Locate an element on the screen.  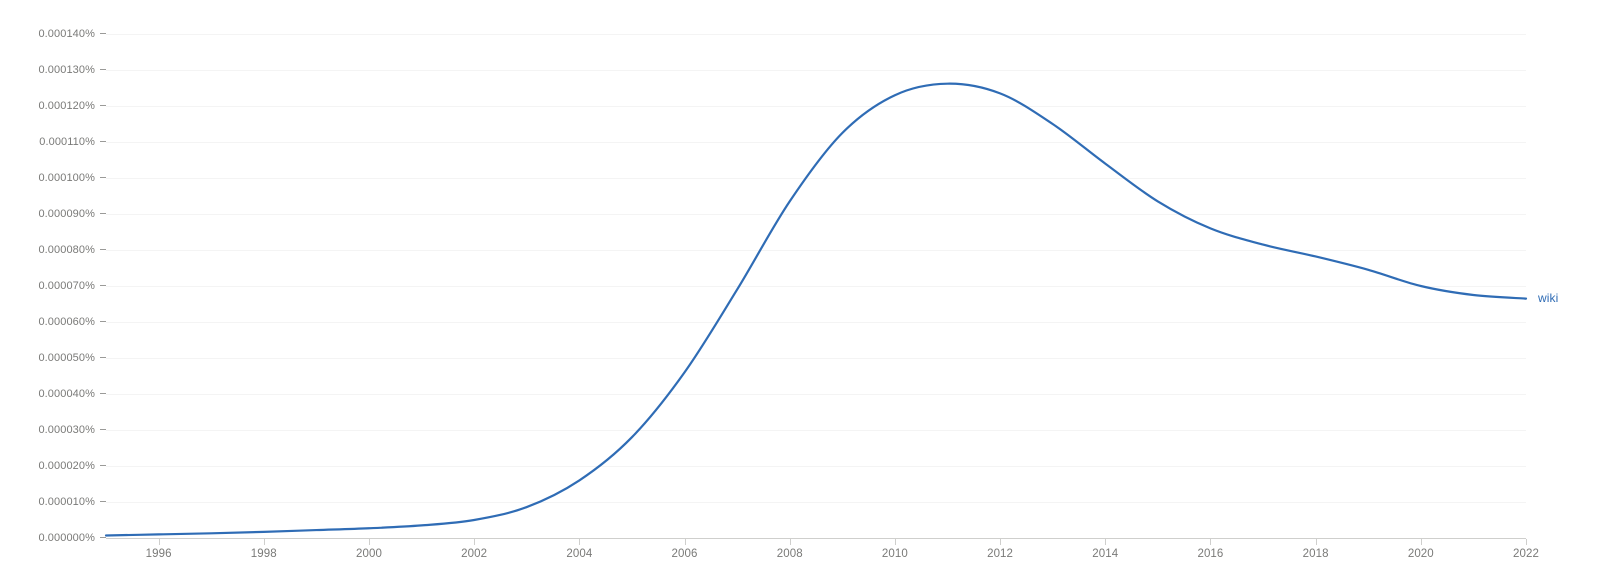
y-axis-tick: 0.000050% is located at coordinates (72, 358).